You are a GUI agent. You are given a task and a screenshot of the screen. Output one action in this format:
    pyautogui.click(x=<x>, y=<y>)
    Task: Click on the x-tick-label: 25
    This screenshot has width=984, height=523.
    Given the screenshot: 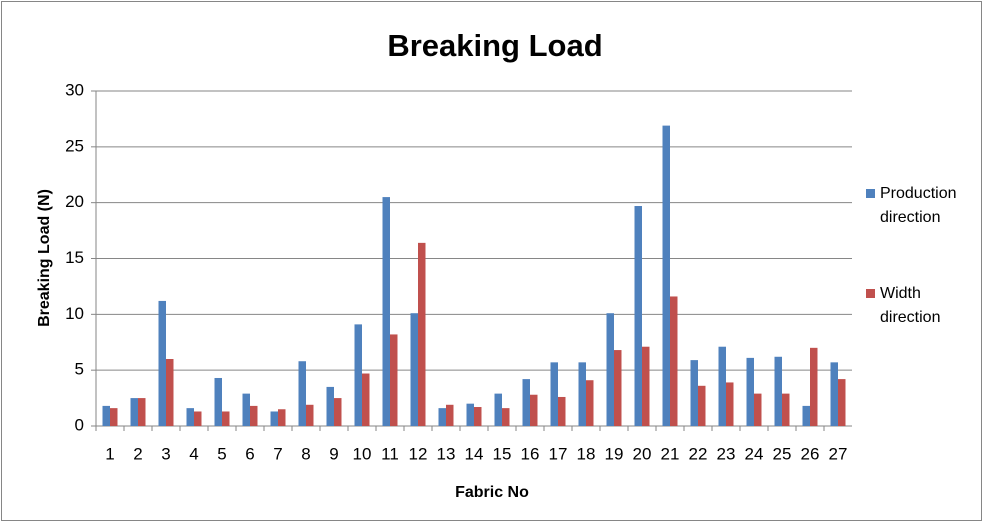 What is the action you would take?
    pyautogui.click(x=782, y=453)
    